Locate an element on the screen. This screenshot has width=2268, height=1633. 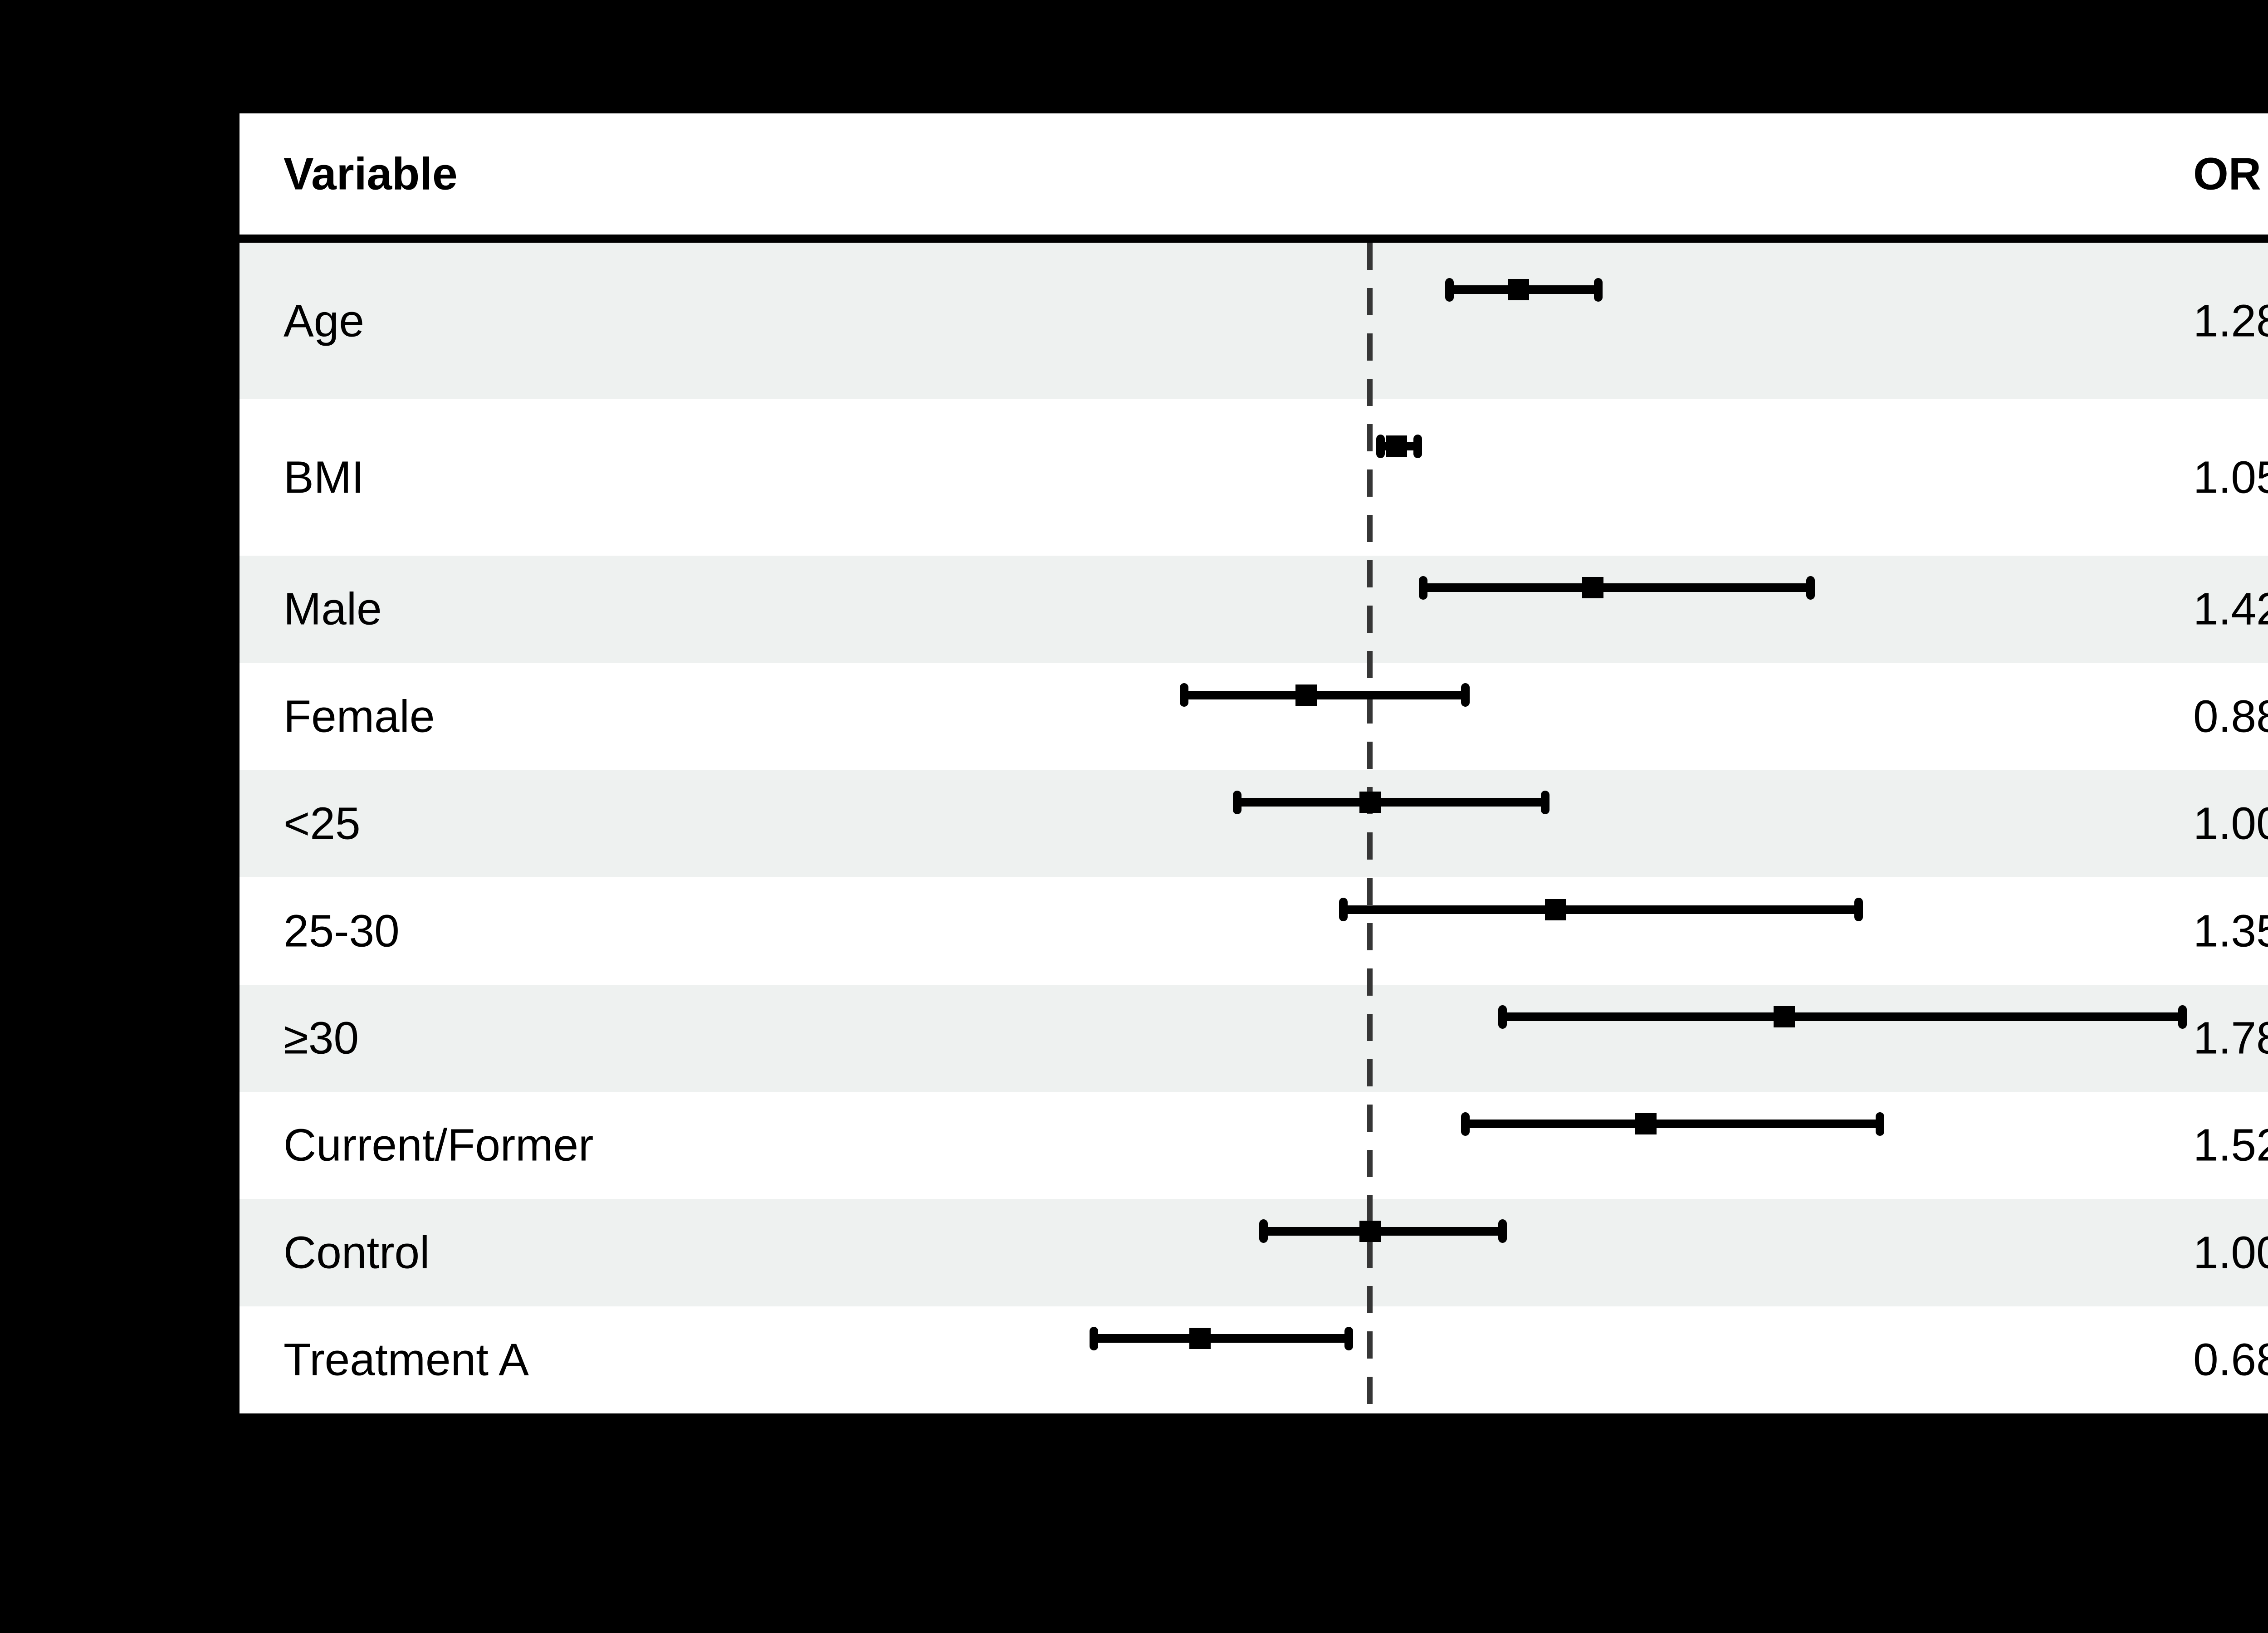
table-row: Treatment A 0.68 (0.48-0.96) 0.028 285 is located at coordinates (1254, 1359).